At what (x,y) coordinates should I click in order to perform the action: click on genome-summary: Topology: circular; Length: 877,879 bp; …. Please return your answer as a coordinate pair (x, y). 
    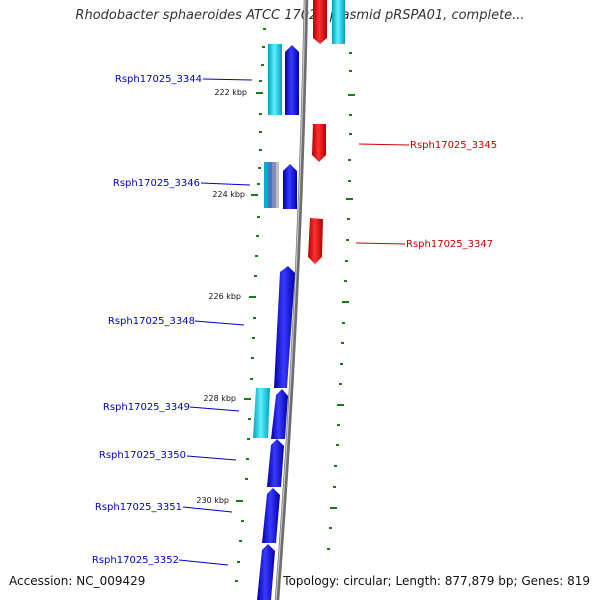
    Looking at the image, I should click on (436, 581).